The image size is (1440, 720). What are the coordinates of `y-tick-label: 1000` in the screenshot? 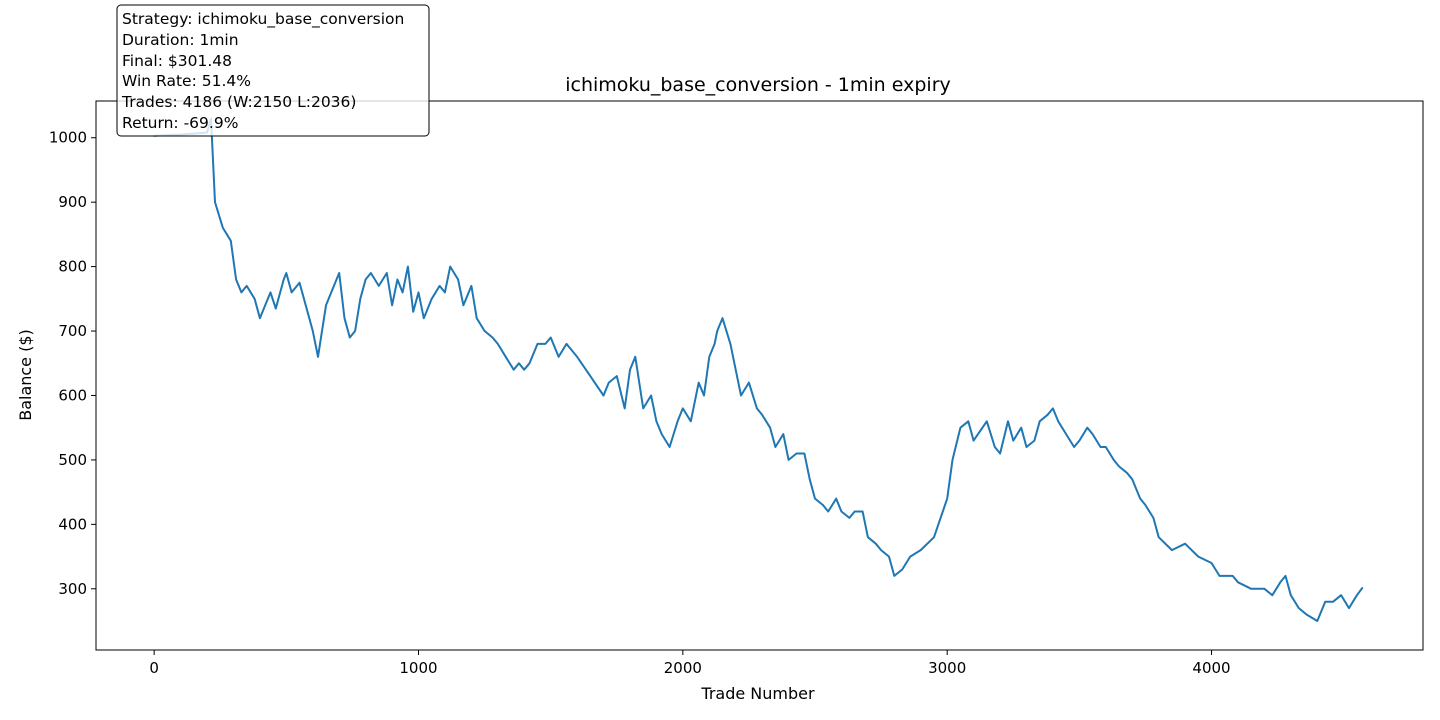 It's located at (68, 138).